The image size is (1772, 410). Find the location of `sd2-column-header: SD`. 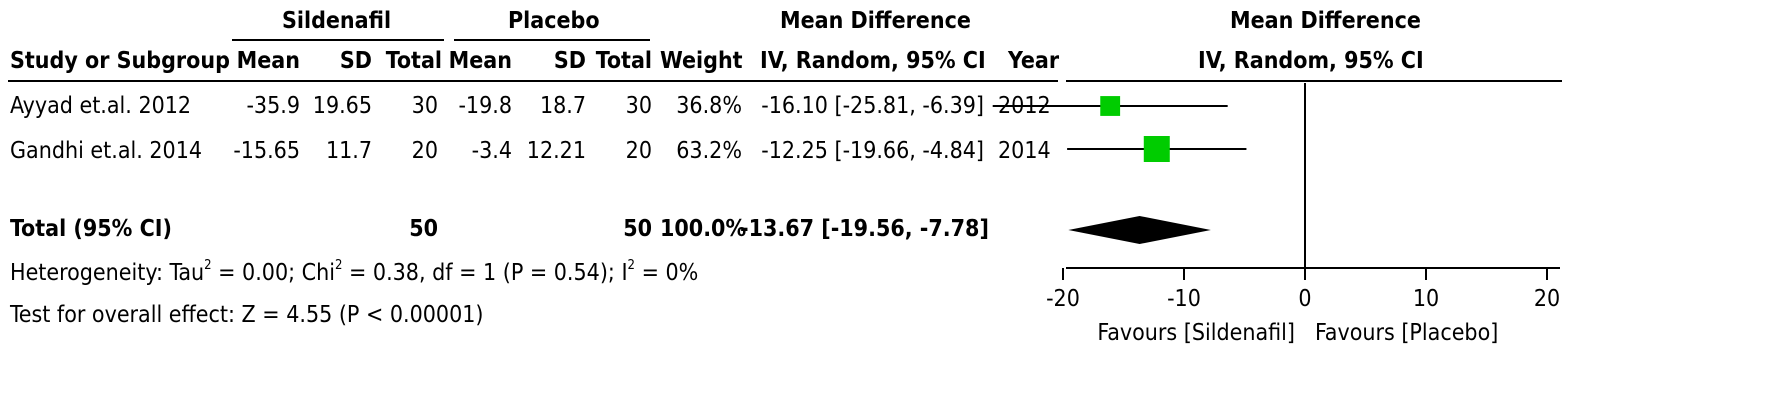

sd2-column-header: SD is located at coordinates (569, 61).